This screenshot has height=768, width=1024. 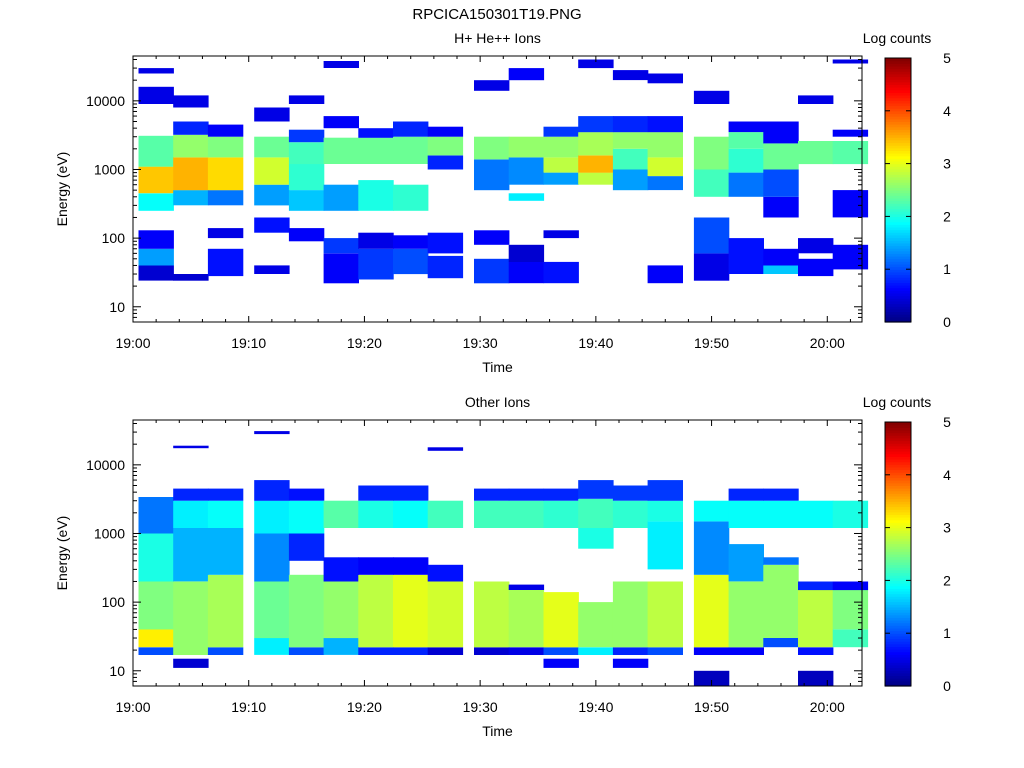 I want to click on y-axis-label: Energy (eV), so click(x=62, y=189).